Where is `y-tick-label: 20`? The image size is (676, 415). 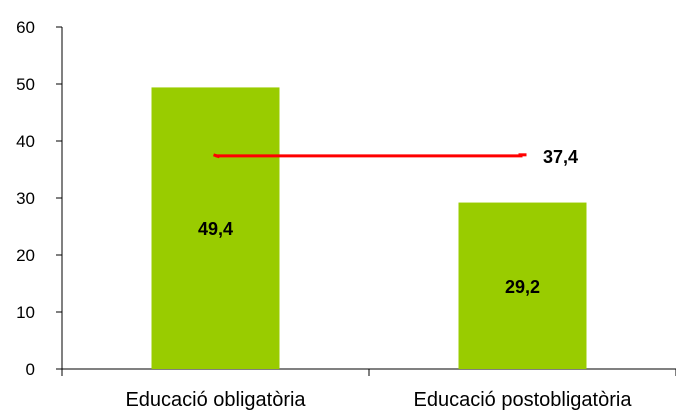 y-tick-label: 20 is located at coordinates (25, 255).